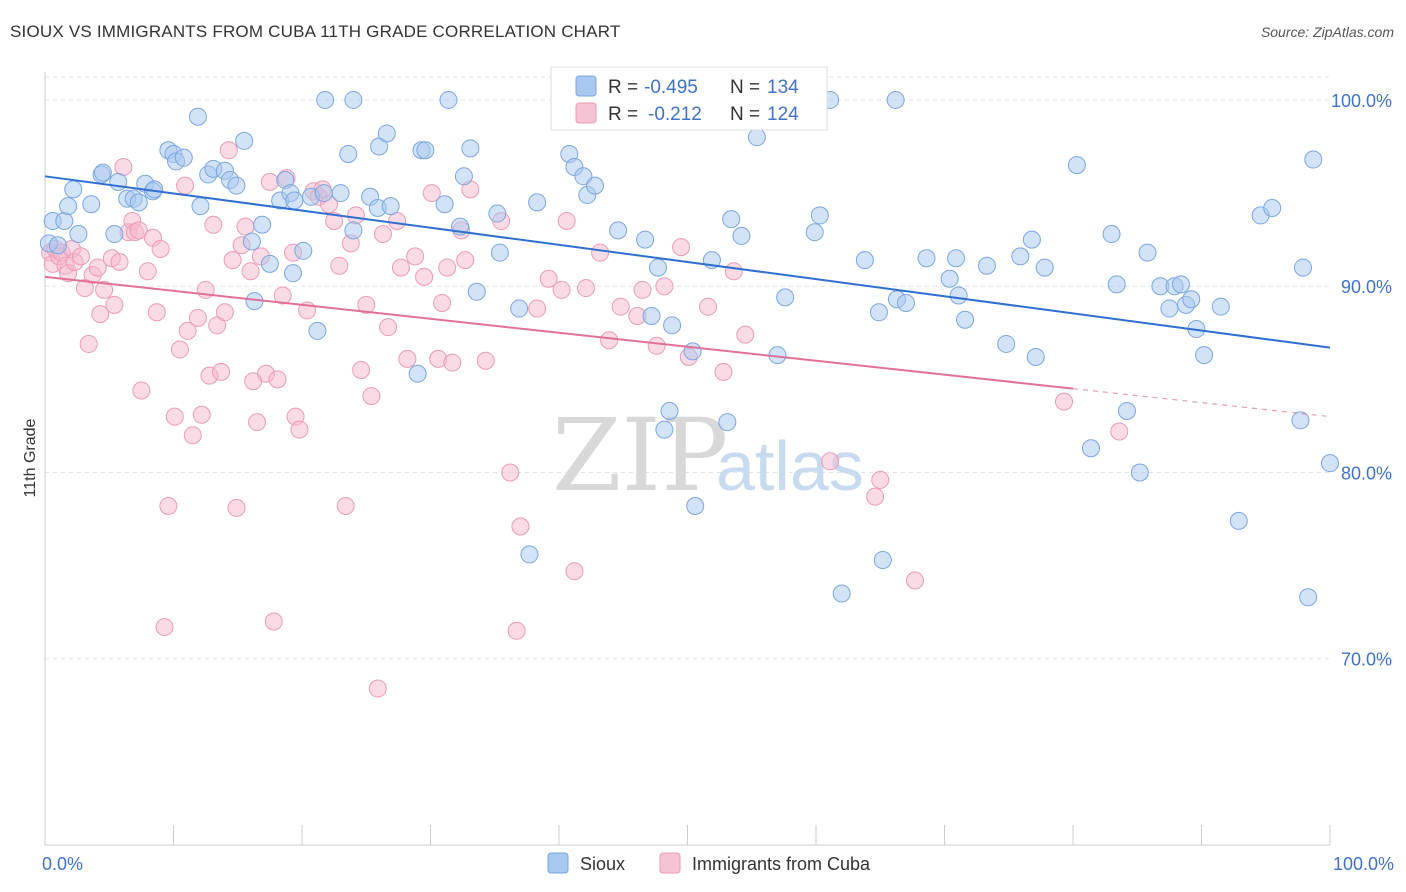 Image resolution: width=1406 pixels, height=892 pixels. What do you see at coordinates (62, 864) in the screenshot?
I see `x-tick-label-min: 0.0%` at bounding box center [62, 864].